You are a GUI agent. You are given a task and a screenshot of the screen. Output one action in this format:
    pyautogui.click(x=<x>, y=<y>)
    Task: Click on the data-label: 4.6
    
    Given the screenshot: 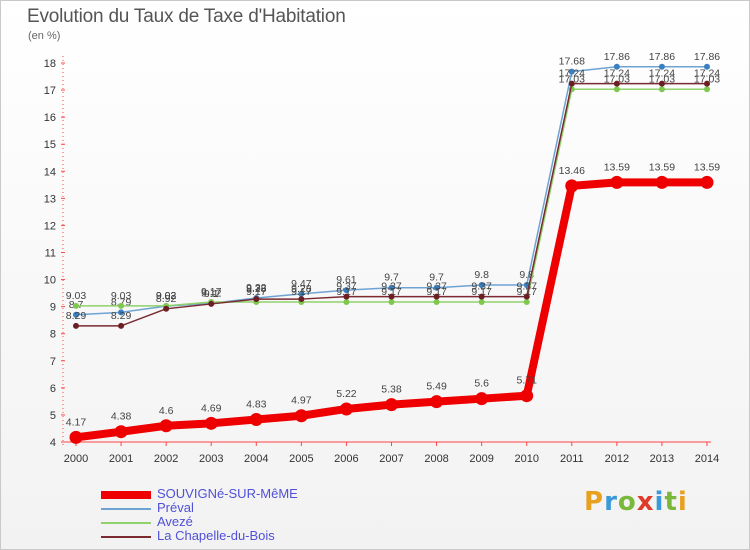 What is the action you would take?
    pyautogui.click(x=166, y=411)
    